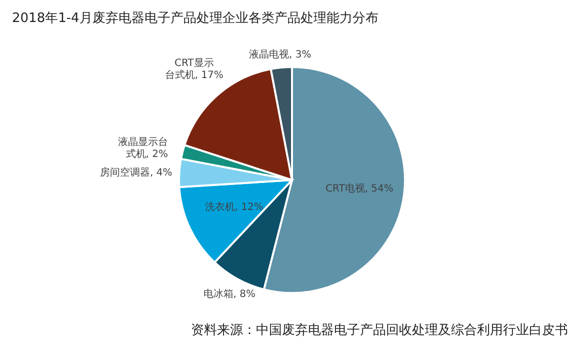 This screenshot has height=348, width=583. I want to click on slice-label: 电冰箱, 8%, so click(229, 294).